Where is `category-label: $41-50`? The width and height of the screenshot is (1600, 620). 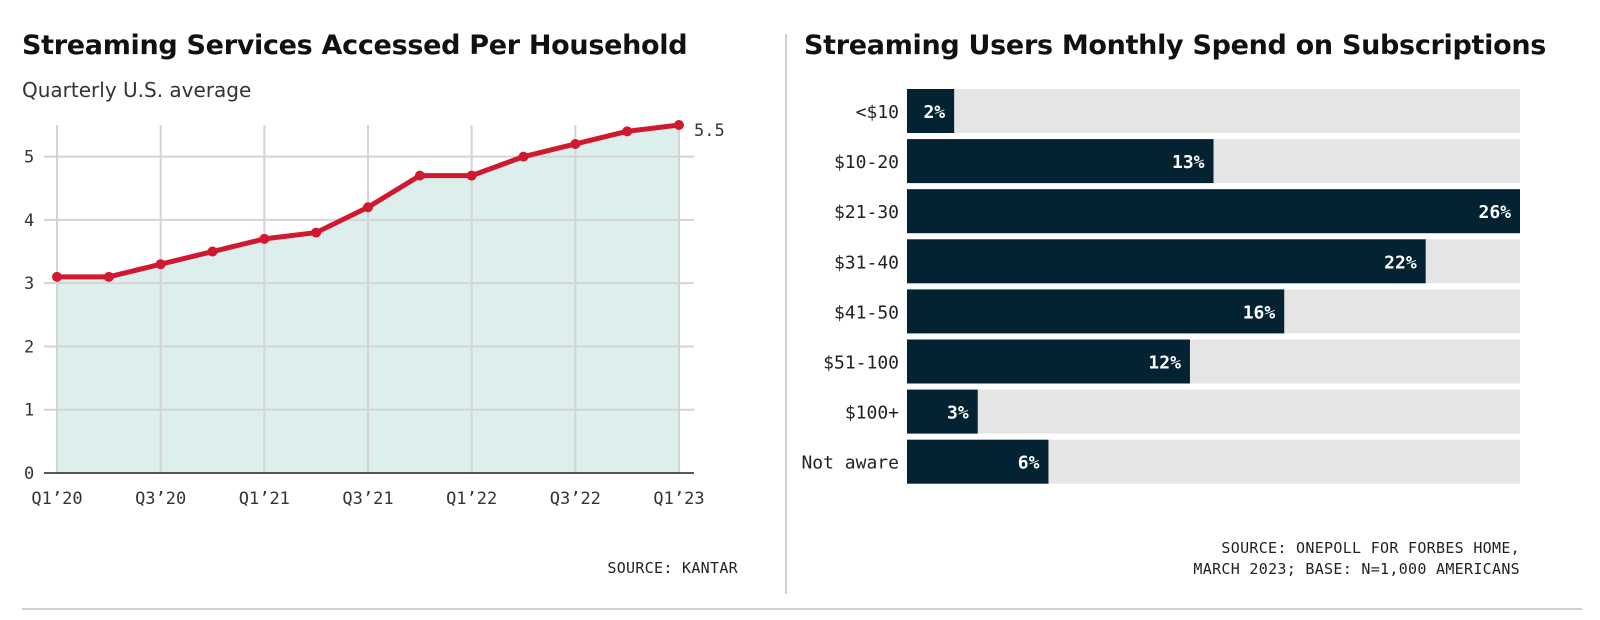
category-label: $41-50 is located at coordinates (866, 312).